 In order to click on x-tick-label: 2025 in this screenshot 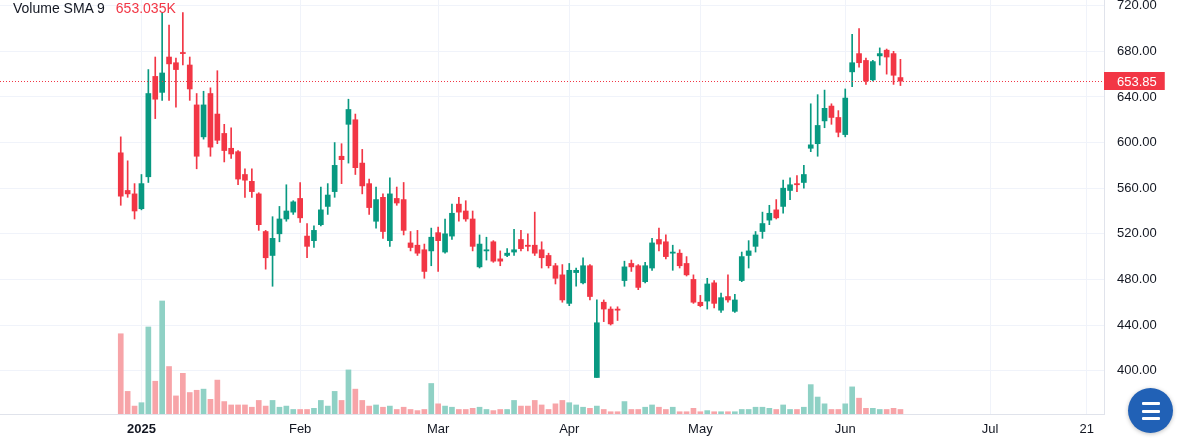, I will do `click(141, 429)`.